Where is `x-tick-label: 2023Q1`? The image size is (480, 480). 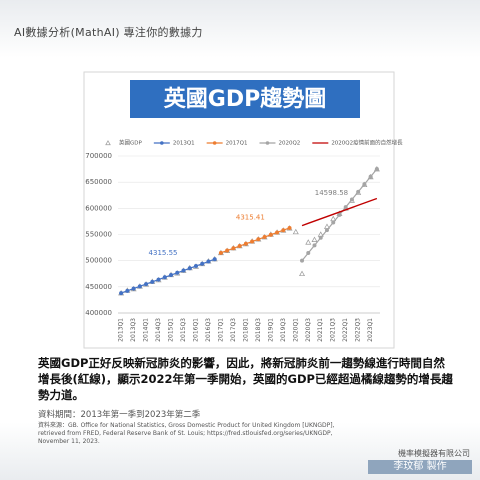
x-tick-label: 2023Q1 is located at coordinates (370, 330).